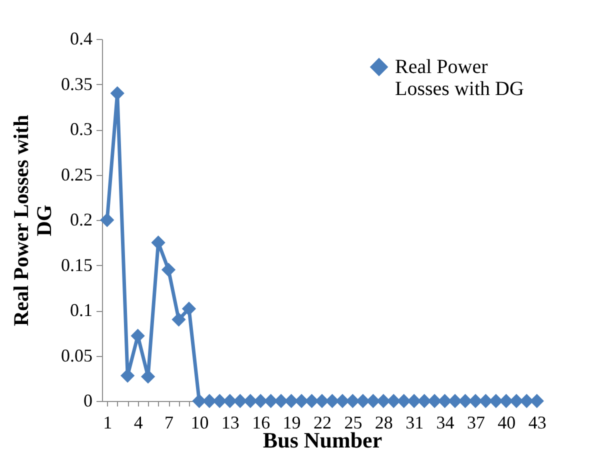 The height and width of the screenshot is (455, 613). I want to click on y-tick-label: 0.15, so click(76, 264).